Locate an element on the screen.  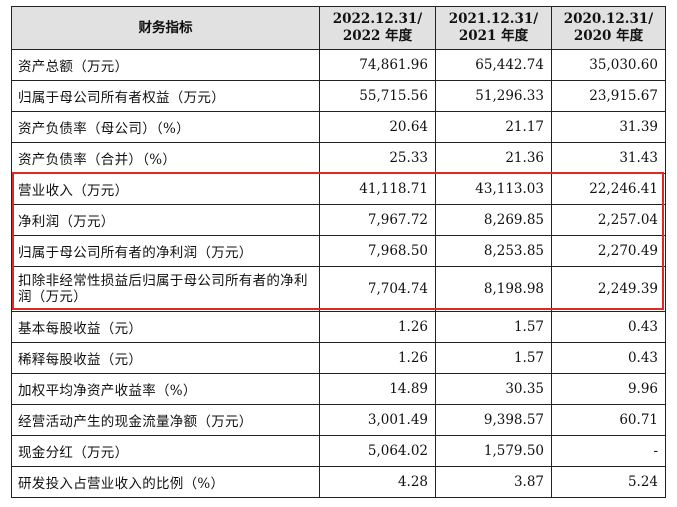
value-2022: 7,968.50 is located at coordinates (377, 251).